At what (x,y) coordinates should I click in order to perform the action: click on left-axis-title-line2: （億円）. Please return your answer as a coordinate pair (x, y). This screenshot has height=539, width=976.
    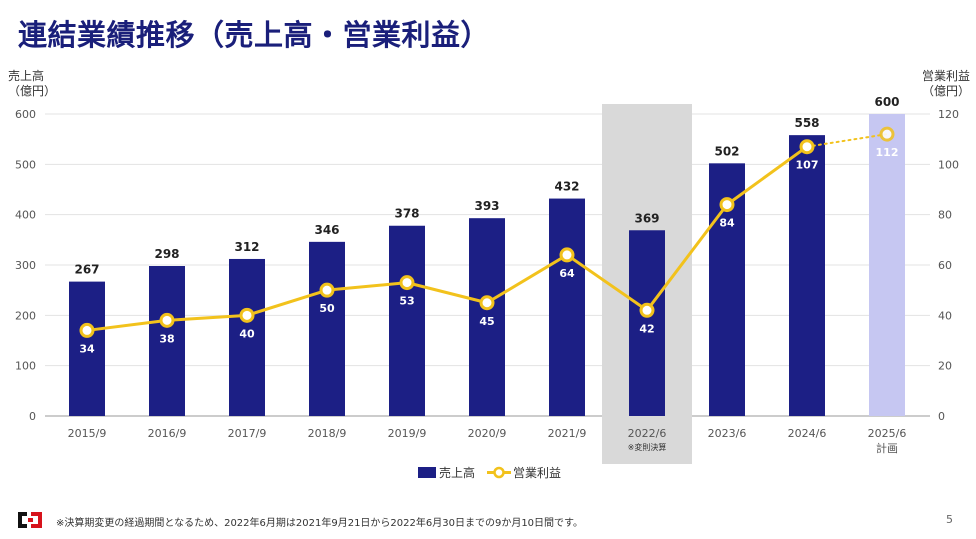
    Looking at the image, I should click on (32, 91).